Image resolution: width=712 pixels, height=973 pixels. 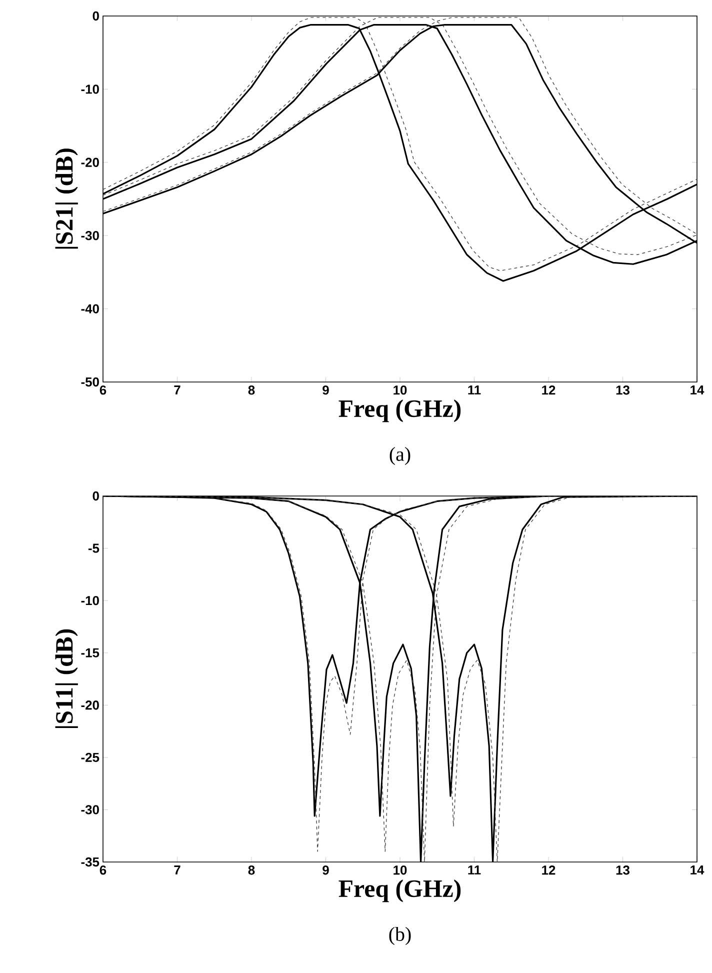 I want to click on y-tick-label: -15, so click(x=90, y=653).